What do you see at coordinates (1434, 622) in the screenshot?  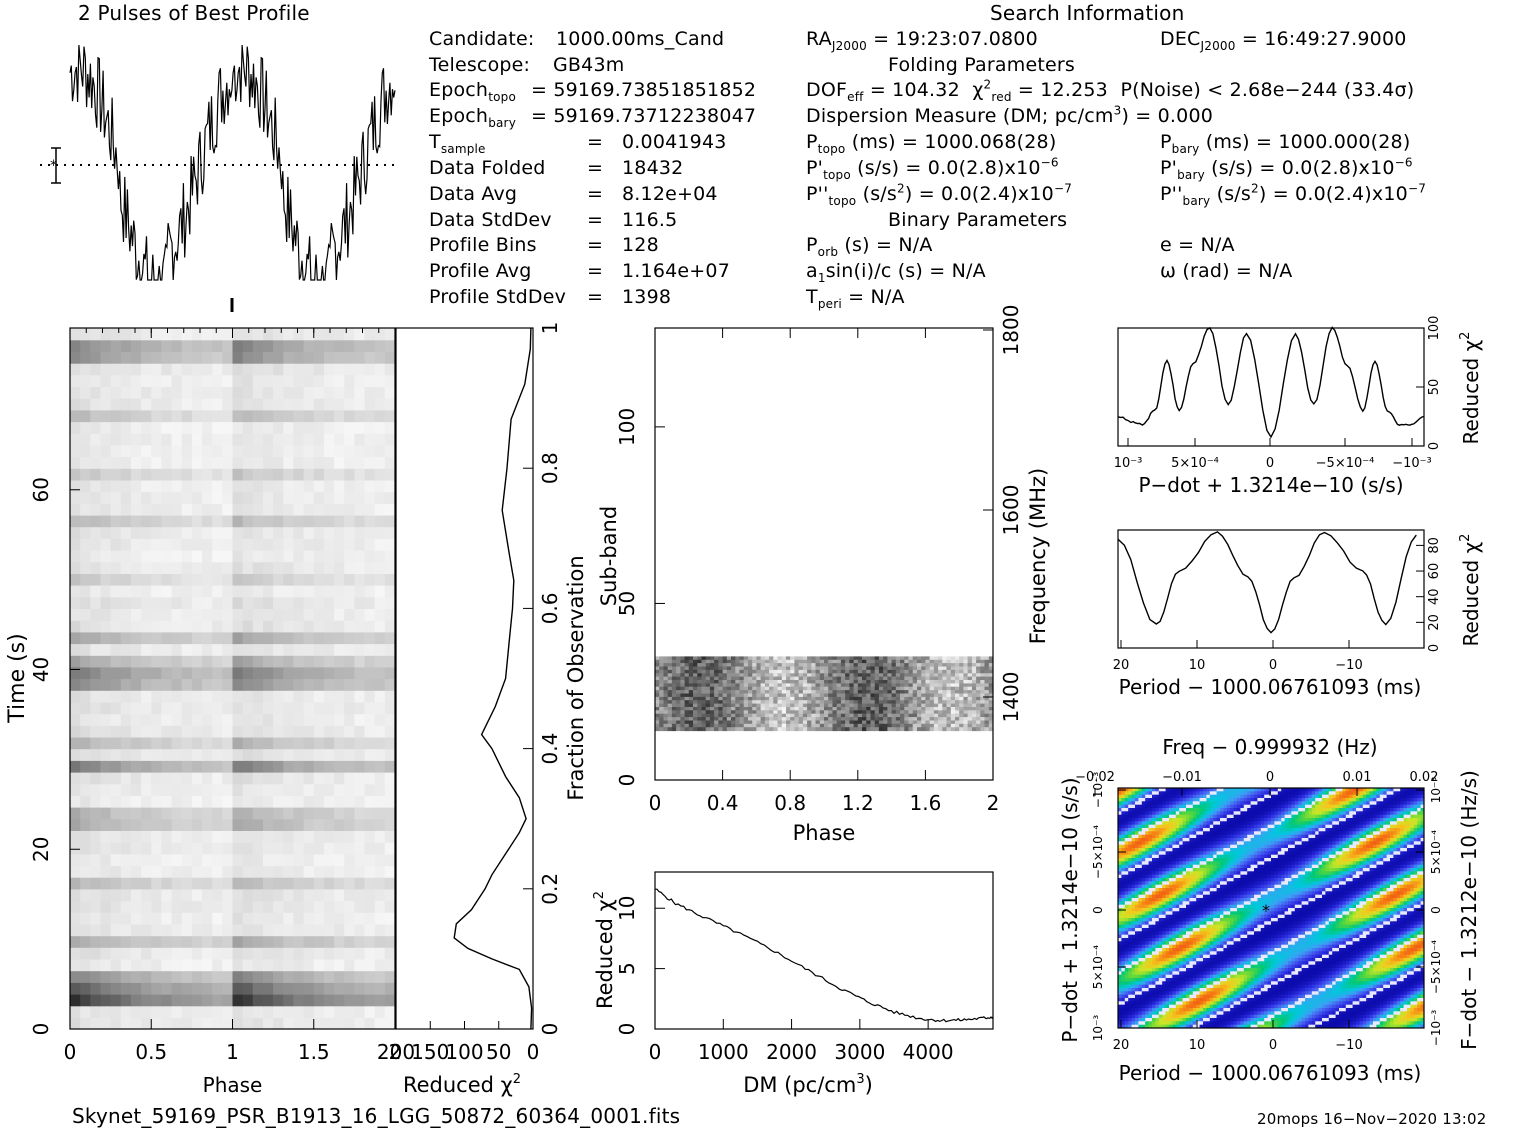 I see `period_chi2-ytick-label: 20` at bounding box center [1434, 622].